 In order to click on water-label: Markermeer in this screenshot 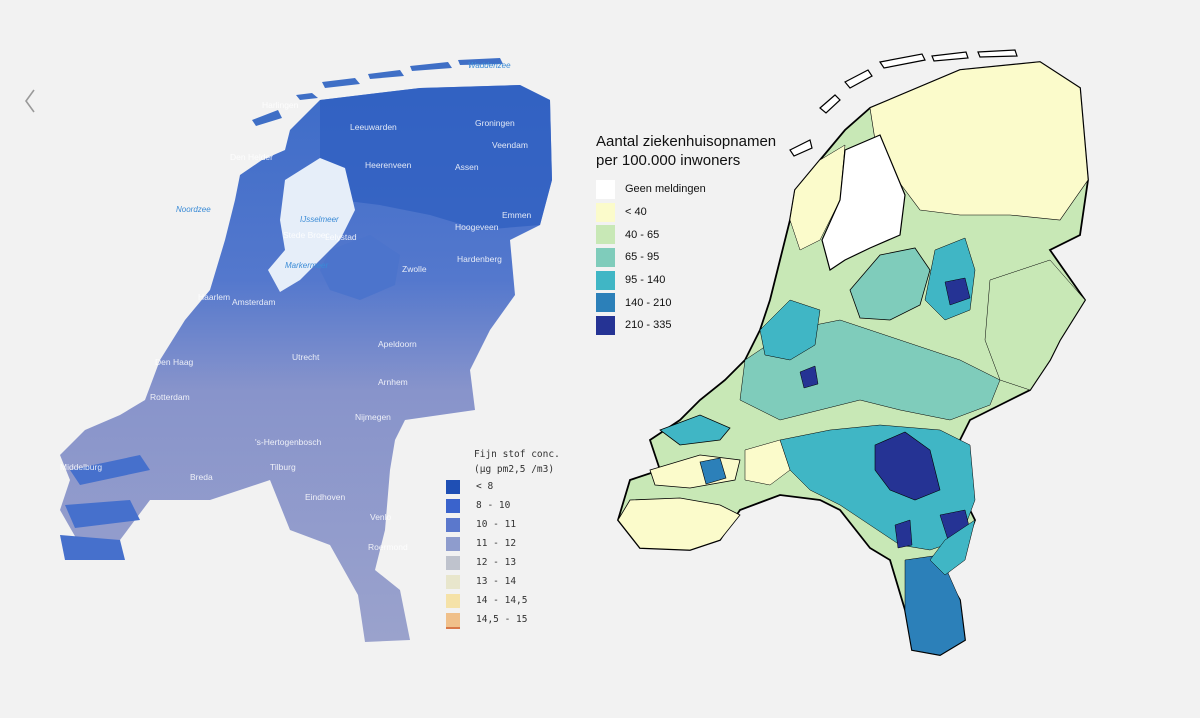, I will do `click(306, 265)`.